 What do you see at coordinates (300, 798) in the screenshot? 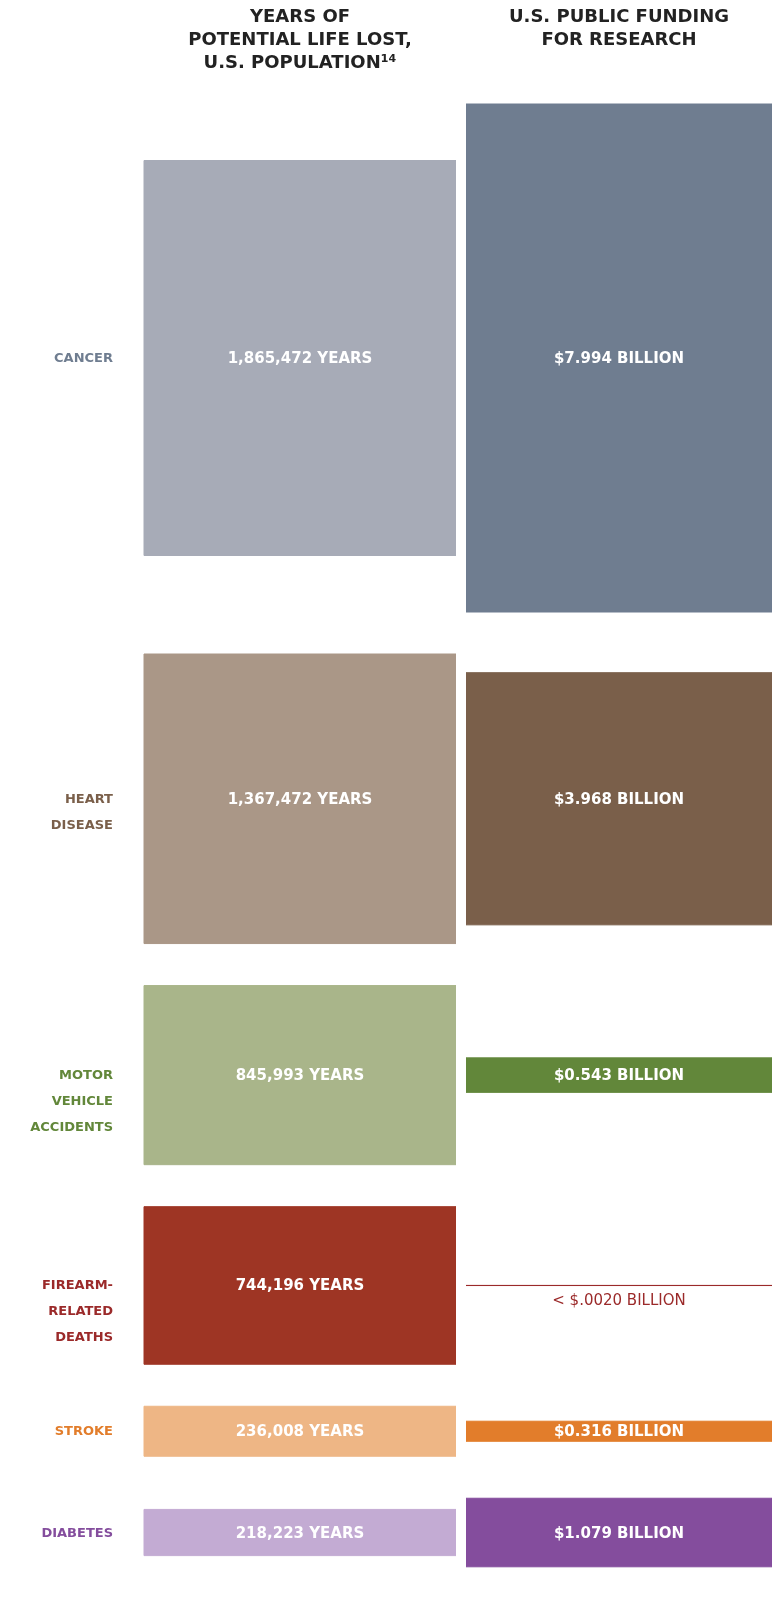
I see `data-label: 1,367,472 YEARS` at bounding box center [300, 798].